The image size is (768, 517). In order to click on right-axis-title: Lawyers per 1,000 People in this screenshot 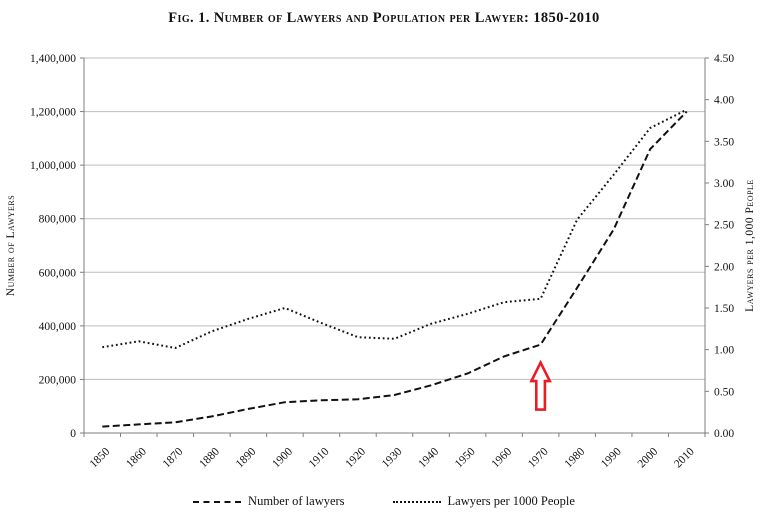, I will do `click(750, 245)`.